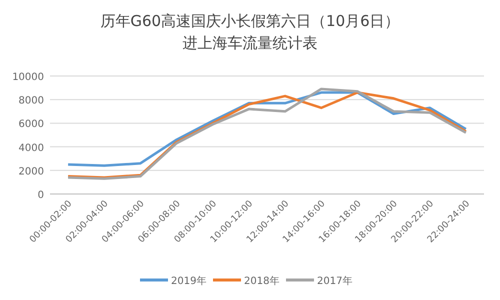 The image size is (500, 300). What do you see at coordinates (262, 281) in the screenshot?
I see `legend-label: 2018年` at bounding box center [262, 281].